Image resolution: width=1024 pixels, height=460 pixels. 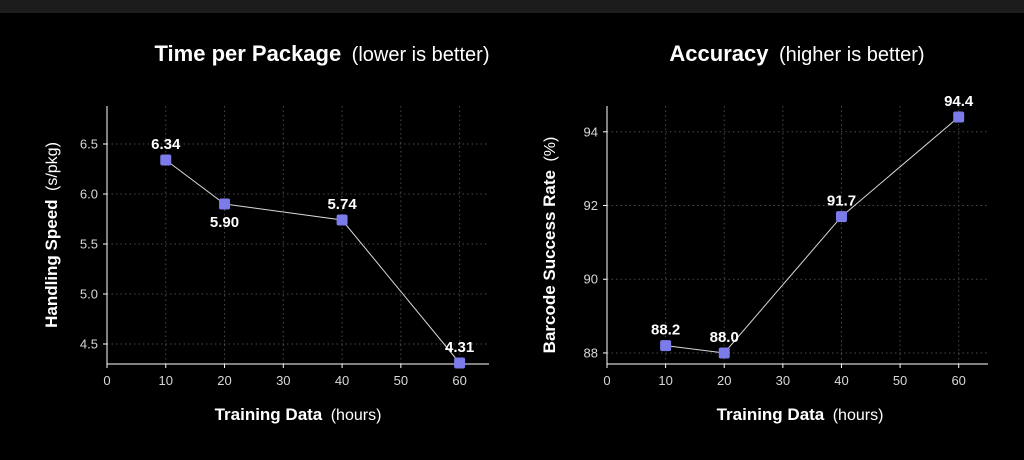 I want to click on chart-2-title-main: Accuracy, so click(x=719, y=53).